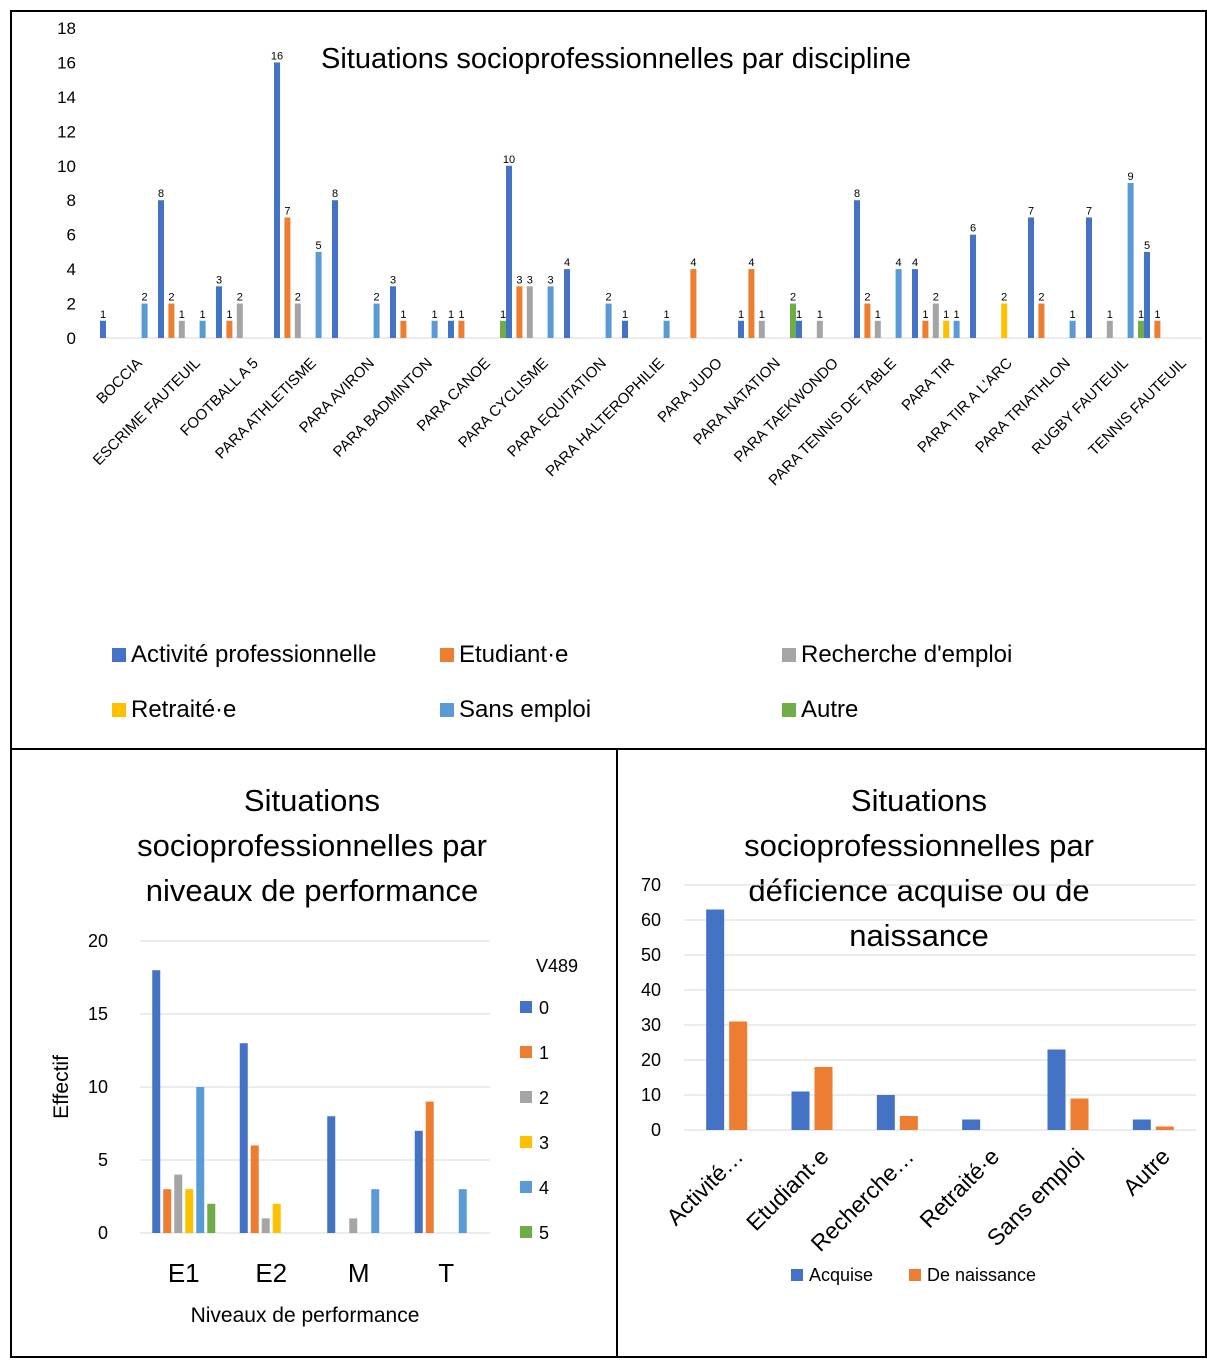 This screenshot has height=1360, width=1207. I want to click on y-tick-label: 6, so click(71, 235).